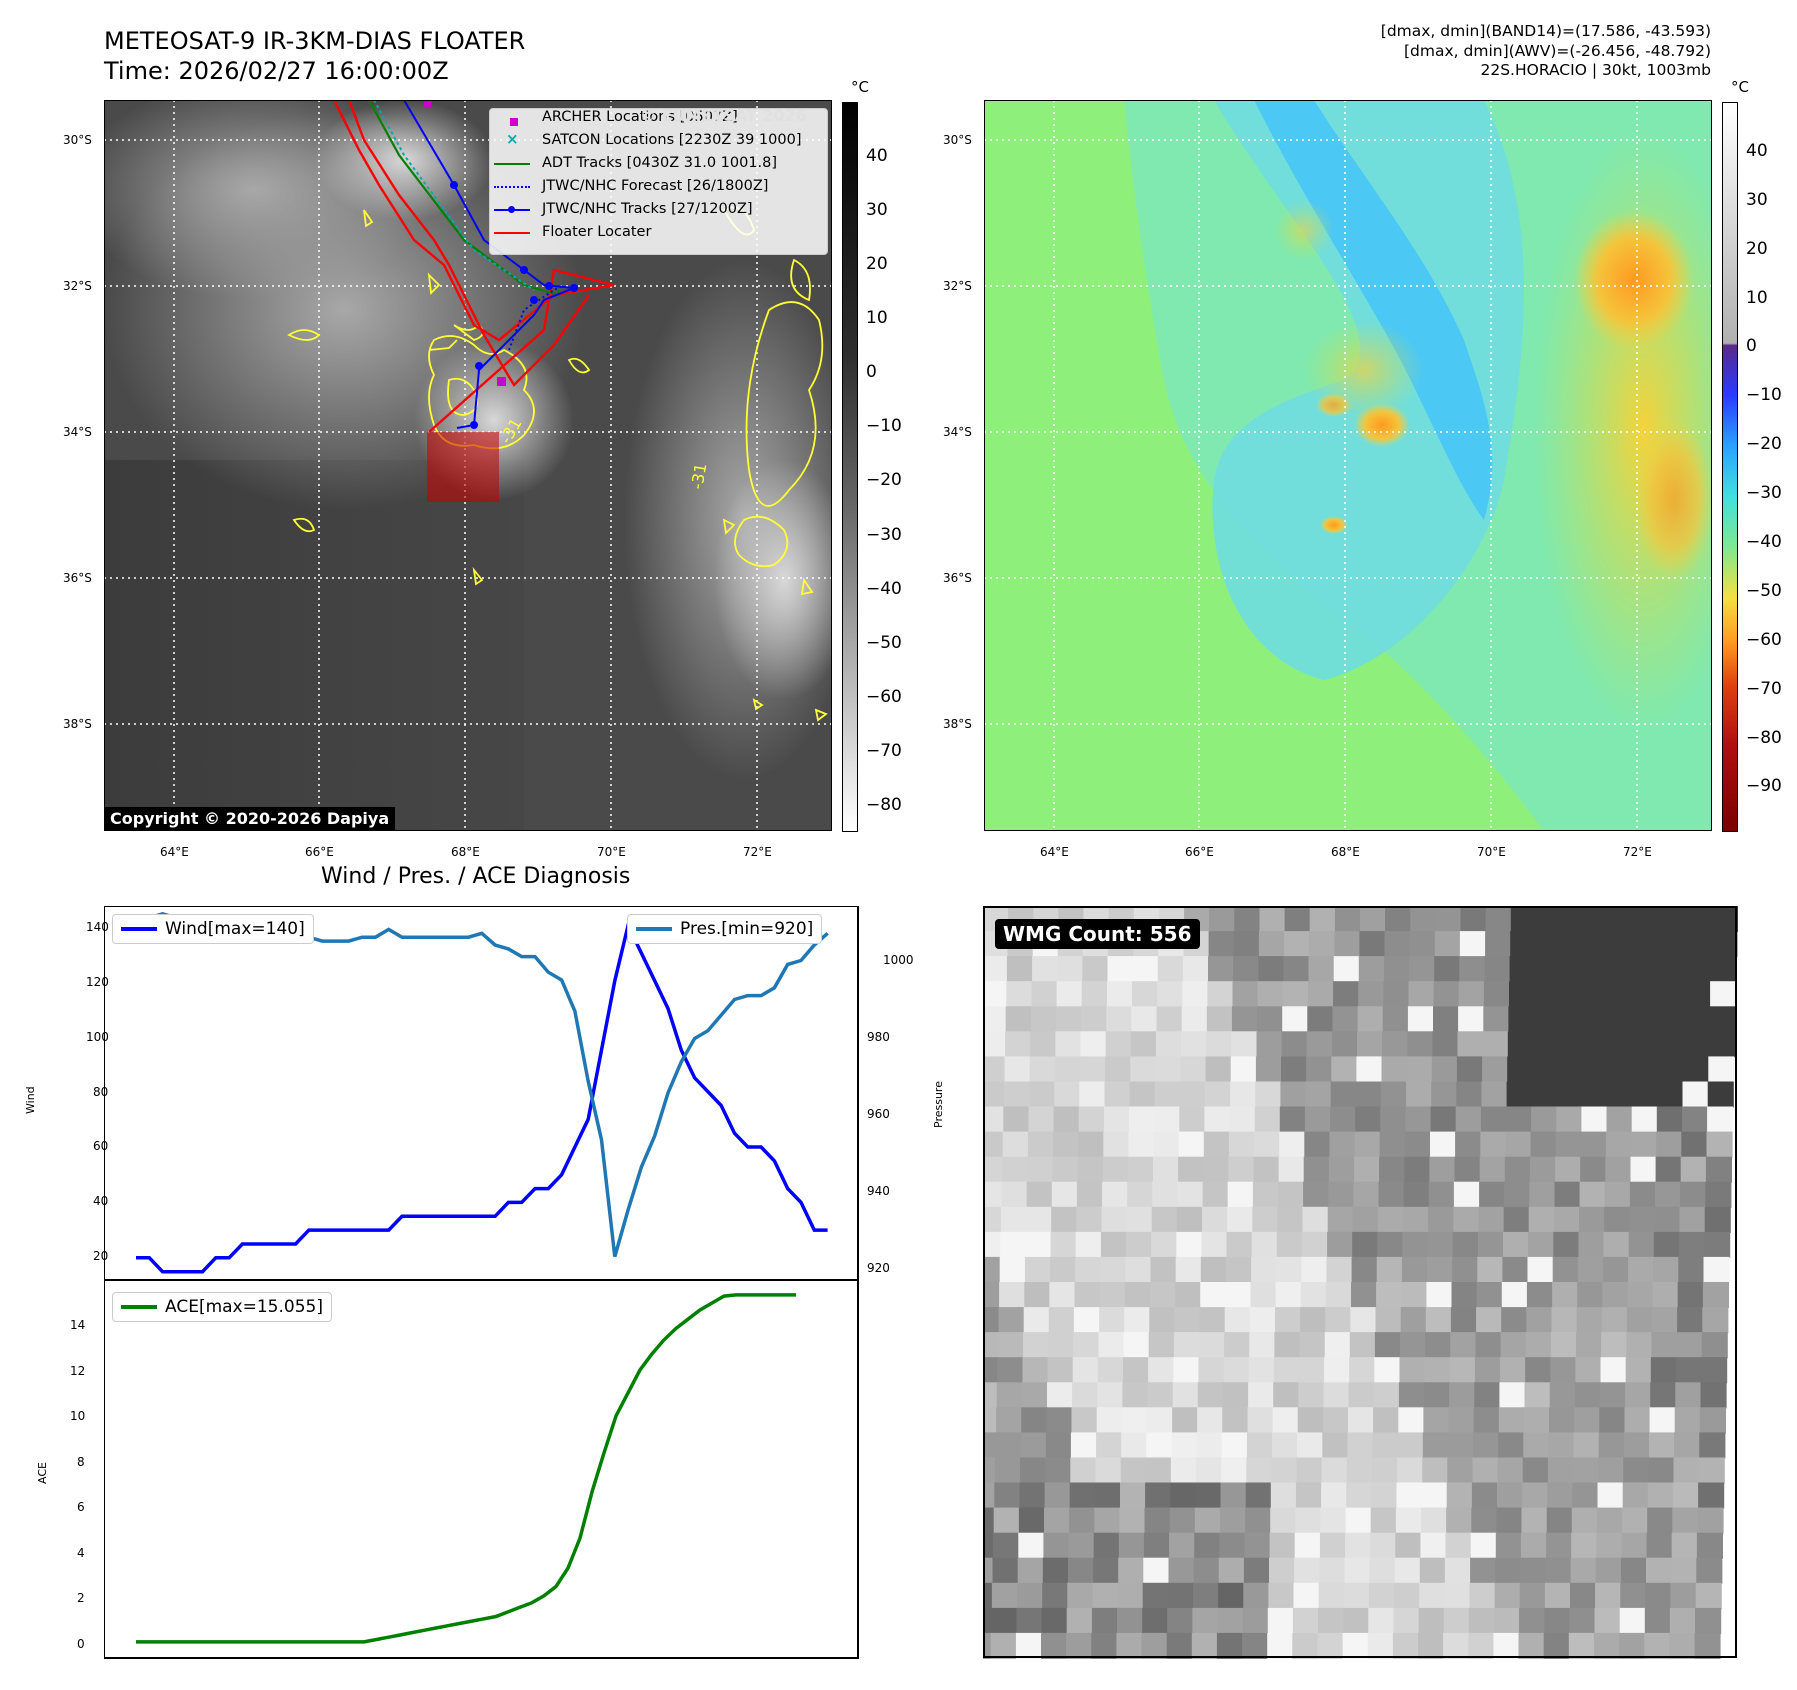 This screenshot has width=1797, height=1690. I want to click on awv-colorbar-tick: −10, so click(1764, 395).